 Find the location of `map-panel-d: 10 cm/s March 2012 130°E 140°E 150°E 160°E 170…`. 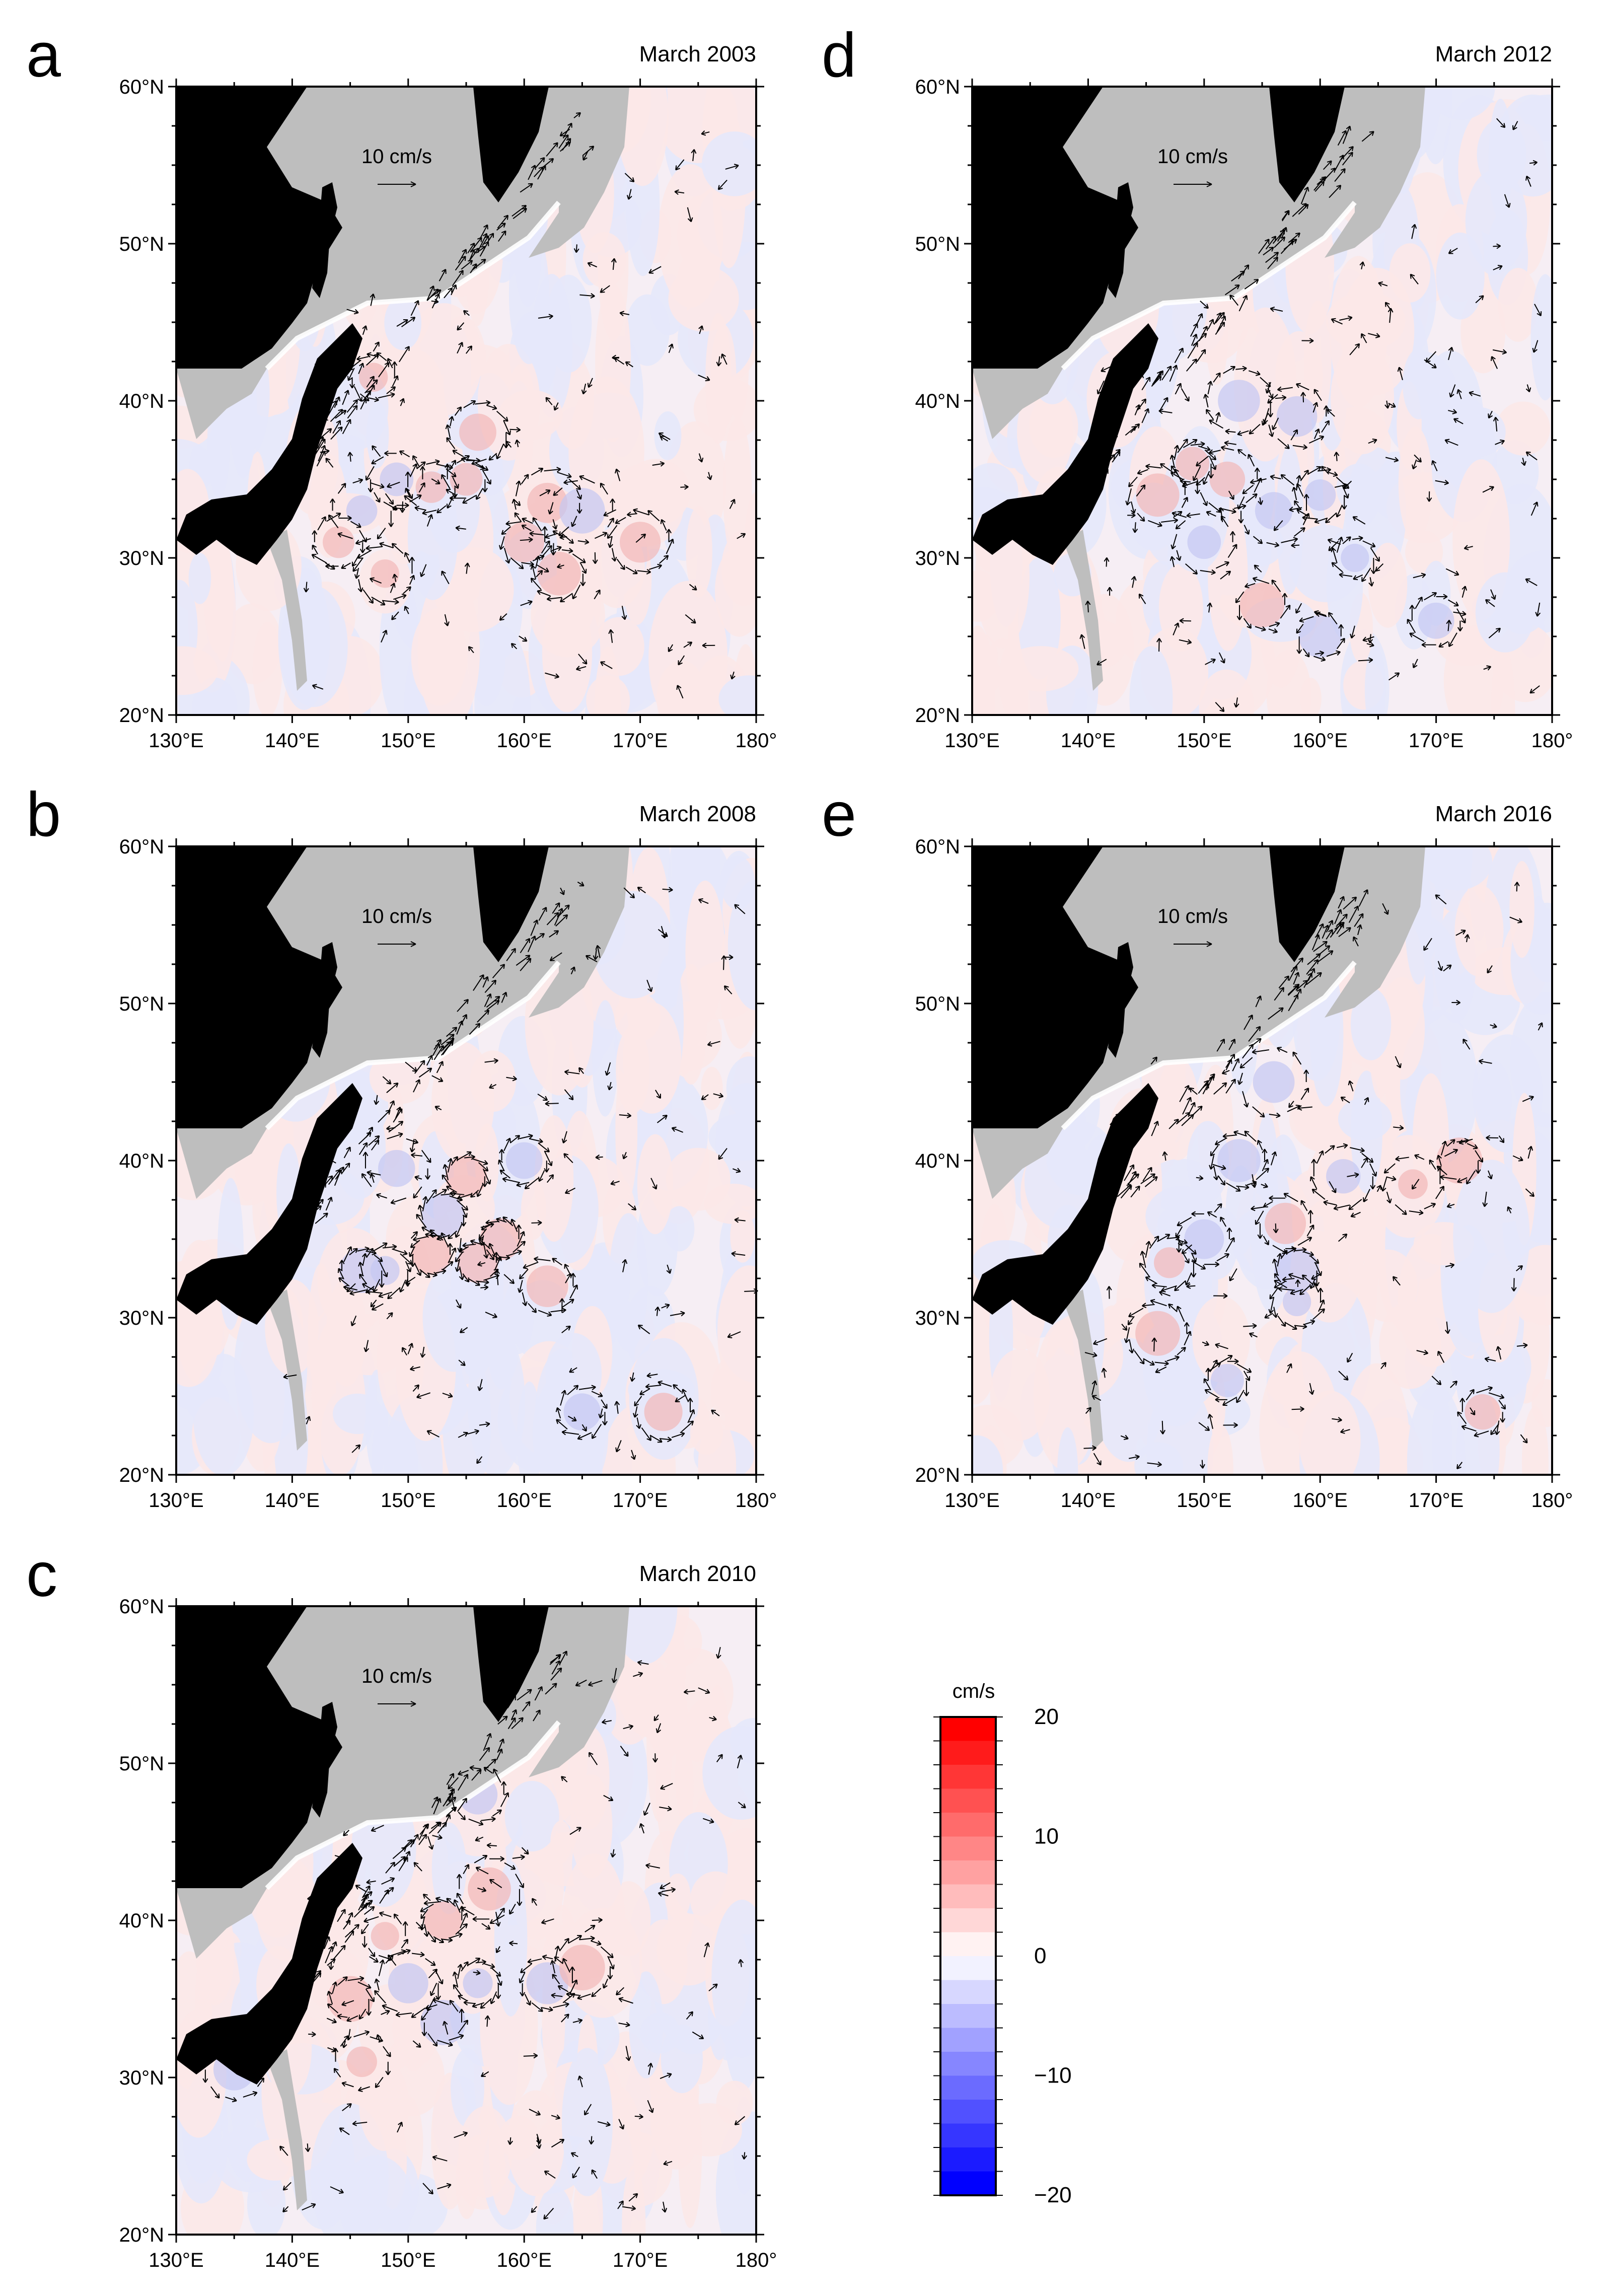

map-panel-d: 10 cm/s March 2012 130°E 140°E 150°E 160°E 170… is located at coordinates (1244, 397).